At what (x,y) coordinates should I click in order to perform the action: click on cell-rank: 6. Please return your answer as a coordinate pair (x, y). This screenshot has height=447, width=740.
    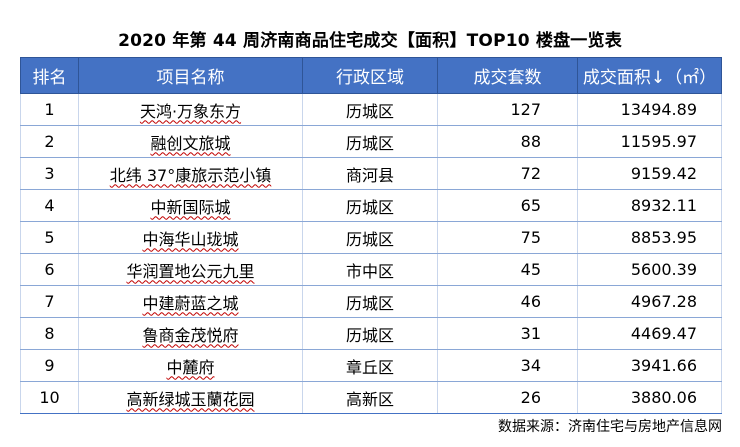
    Looking at the image, I should click on (49, 269).